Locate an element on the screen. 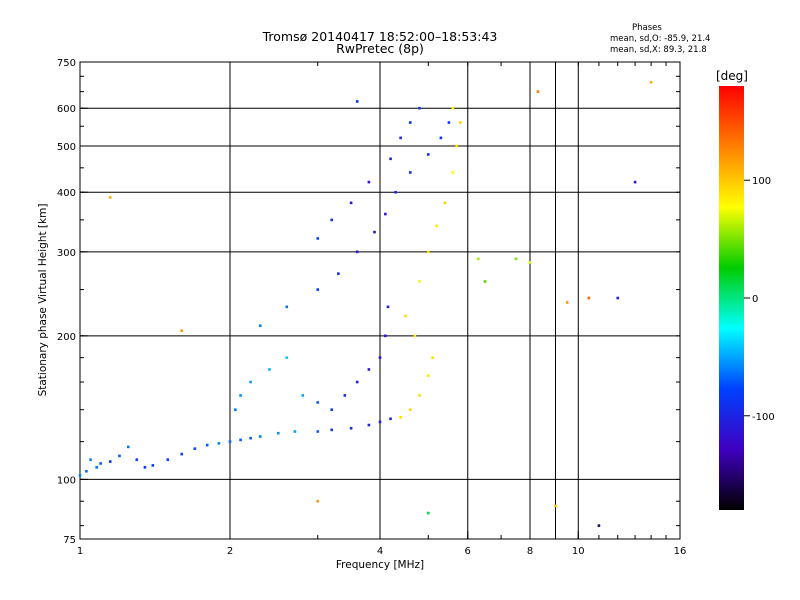 This screenshot has width=800, height=600. x-tick-label: 16 is located at coordinates (680, 551).